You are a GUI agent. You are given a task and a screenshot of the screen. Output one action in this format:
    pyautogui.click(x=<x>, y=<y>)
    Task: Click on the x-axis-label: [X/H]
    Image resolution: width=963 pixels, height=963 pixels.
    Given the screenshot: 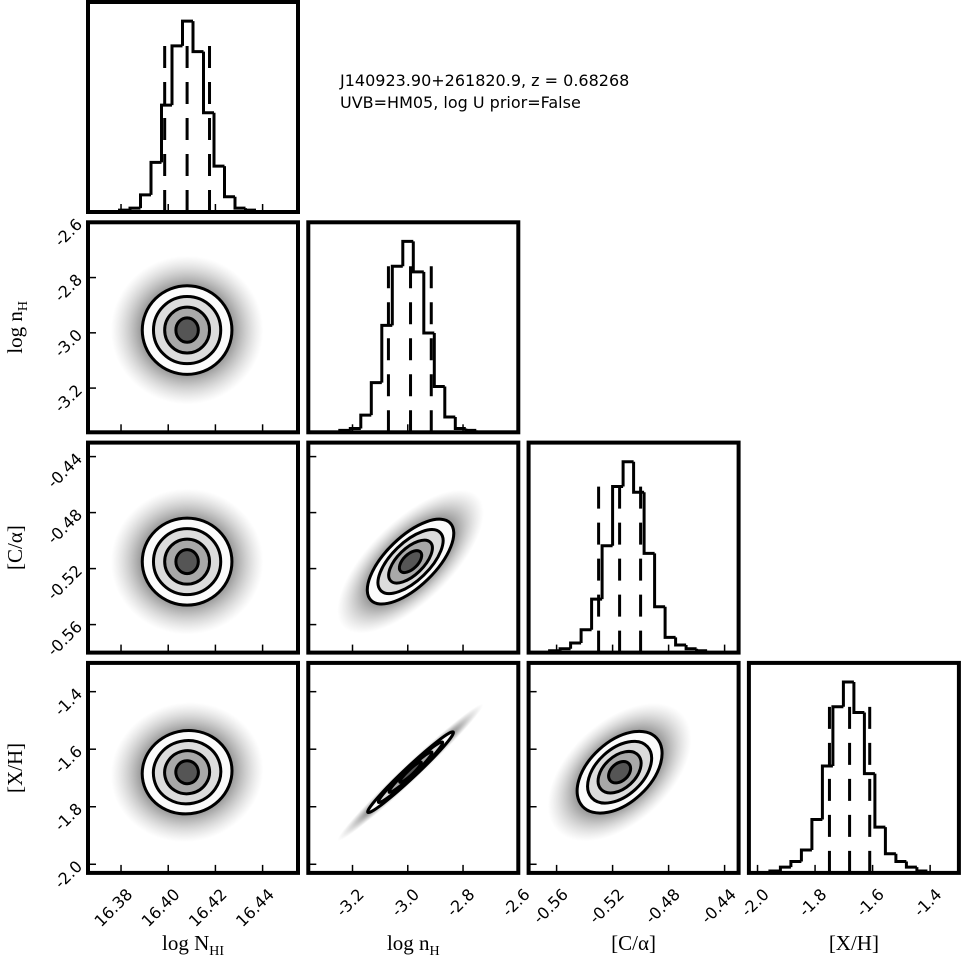 What is the action you would take?
    pyautogui.click(x=854, y=943)
    